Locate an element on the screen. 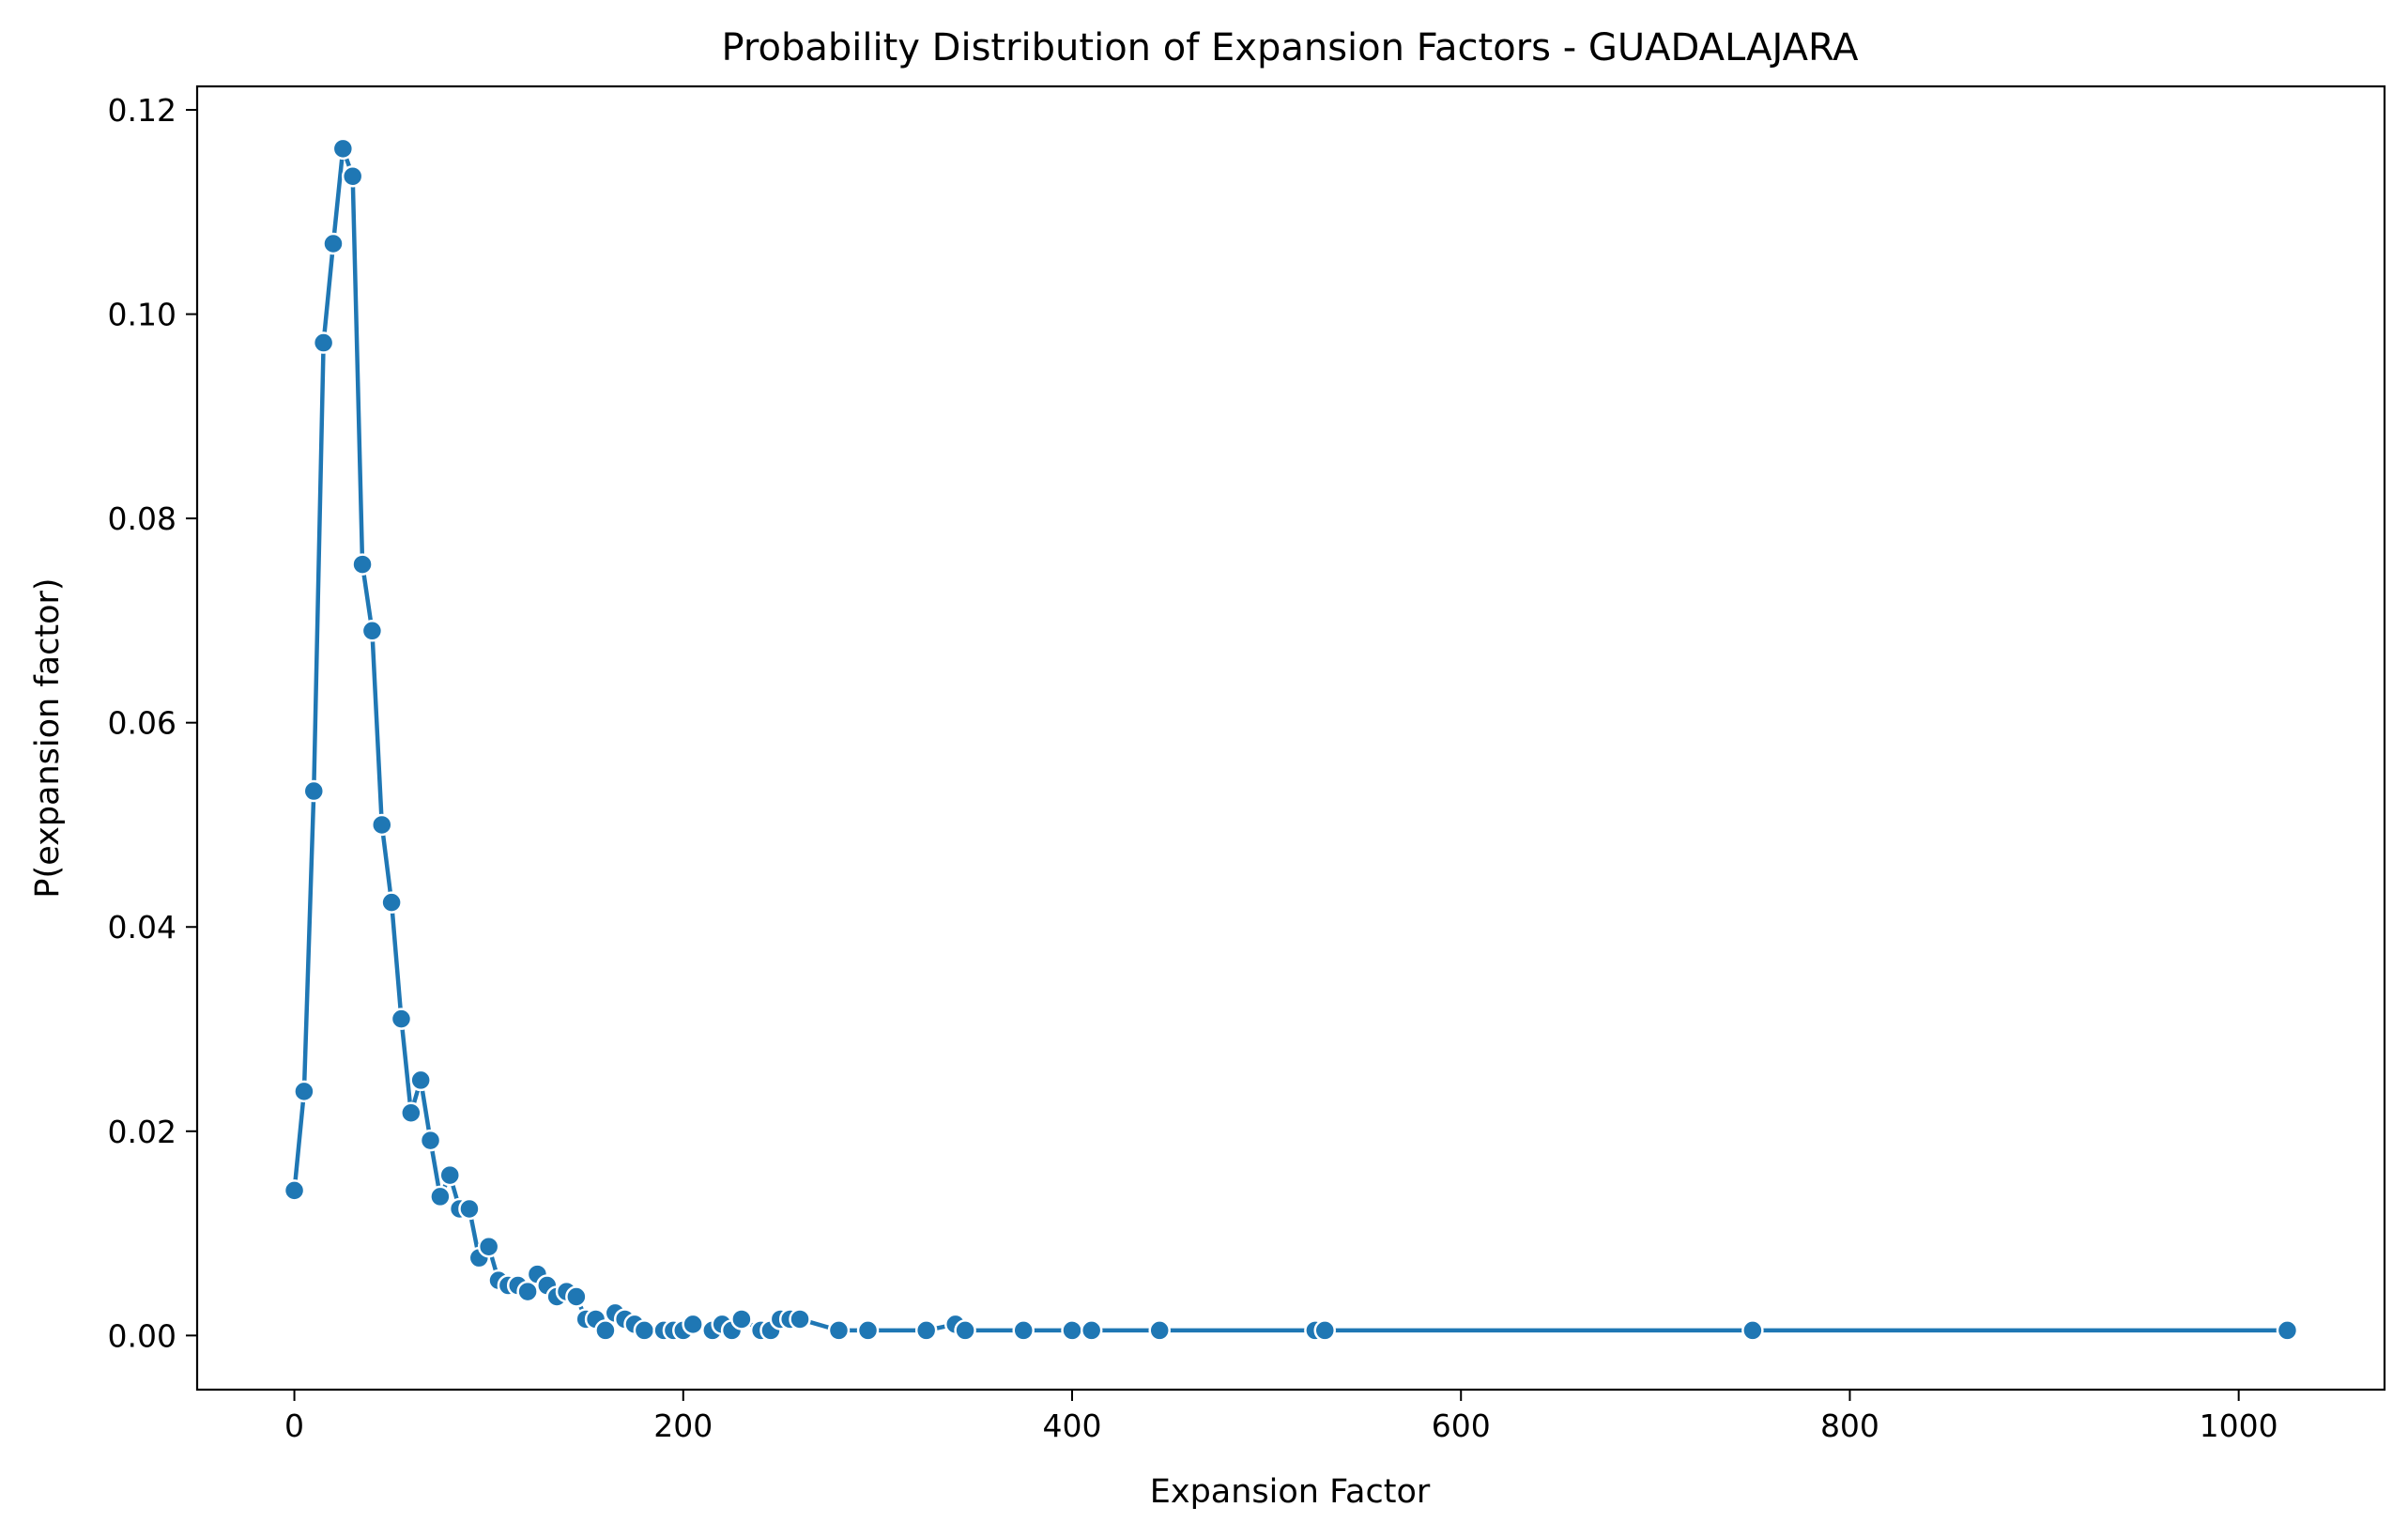 This screenshot has height=1538, width=2408. x-axis: 0 200 400 600 800 1000 is located at coordinates (1281, 1417).